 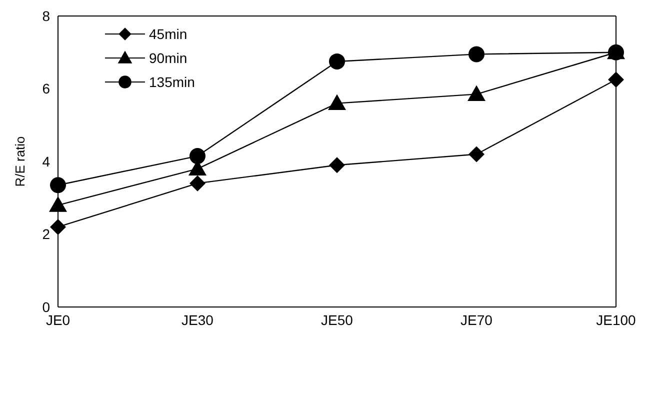 I want to click on x-tick-label: JE70, so click(x=476, y=320).